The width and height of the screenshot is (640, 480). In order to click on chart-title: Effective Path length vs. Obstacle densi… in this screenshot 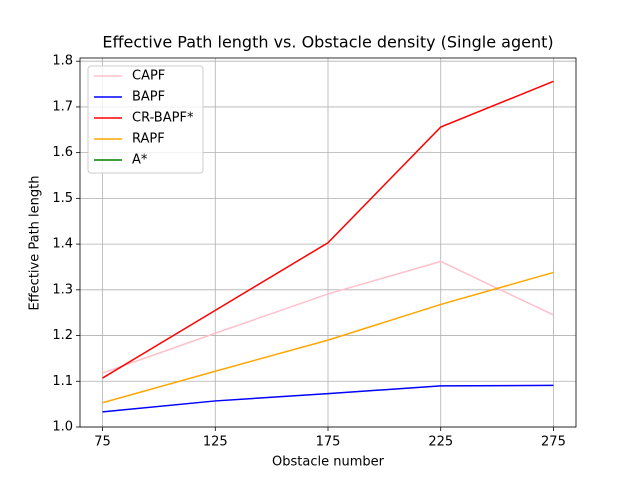, I will do `click(327, 42)`.